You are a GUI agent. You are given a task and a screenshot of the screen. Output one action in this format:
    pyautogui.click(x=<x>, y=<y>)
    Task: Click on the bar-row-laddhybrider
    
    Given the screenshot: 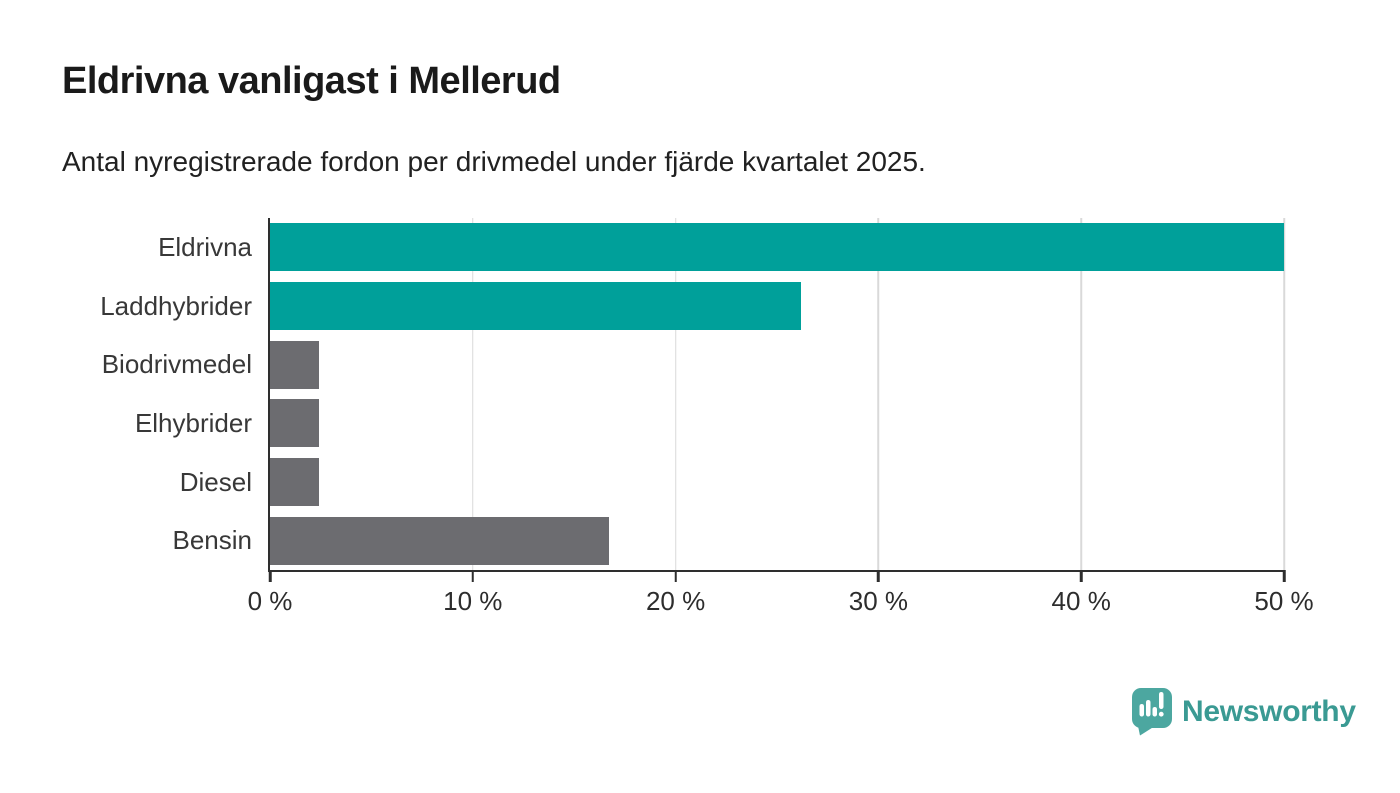 What is the action you would take?
    pyautogui.click(x=777, y=306)
    